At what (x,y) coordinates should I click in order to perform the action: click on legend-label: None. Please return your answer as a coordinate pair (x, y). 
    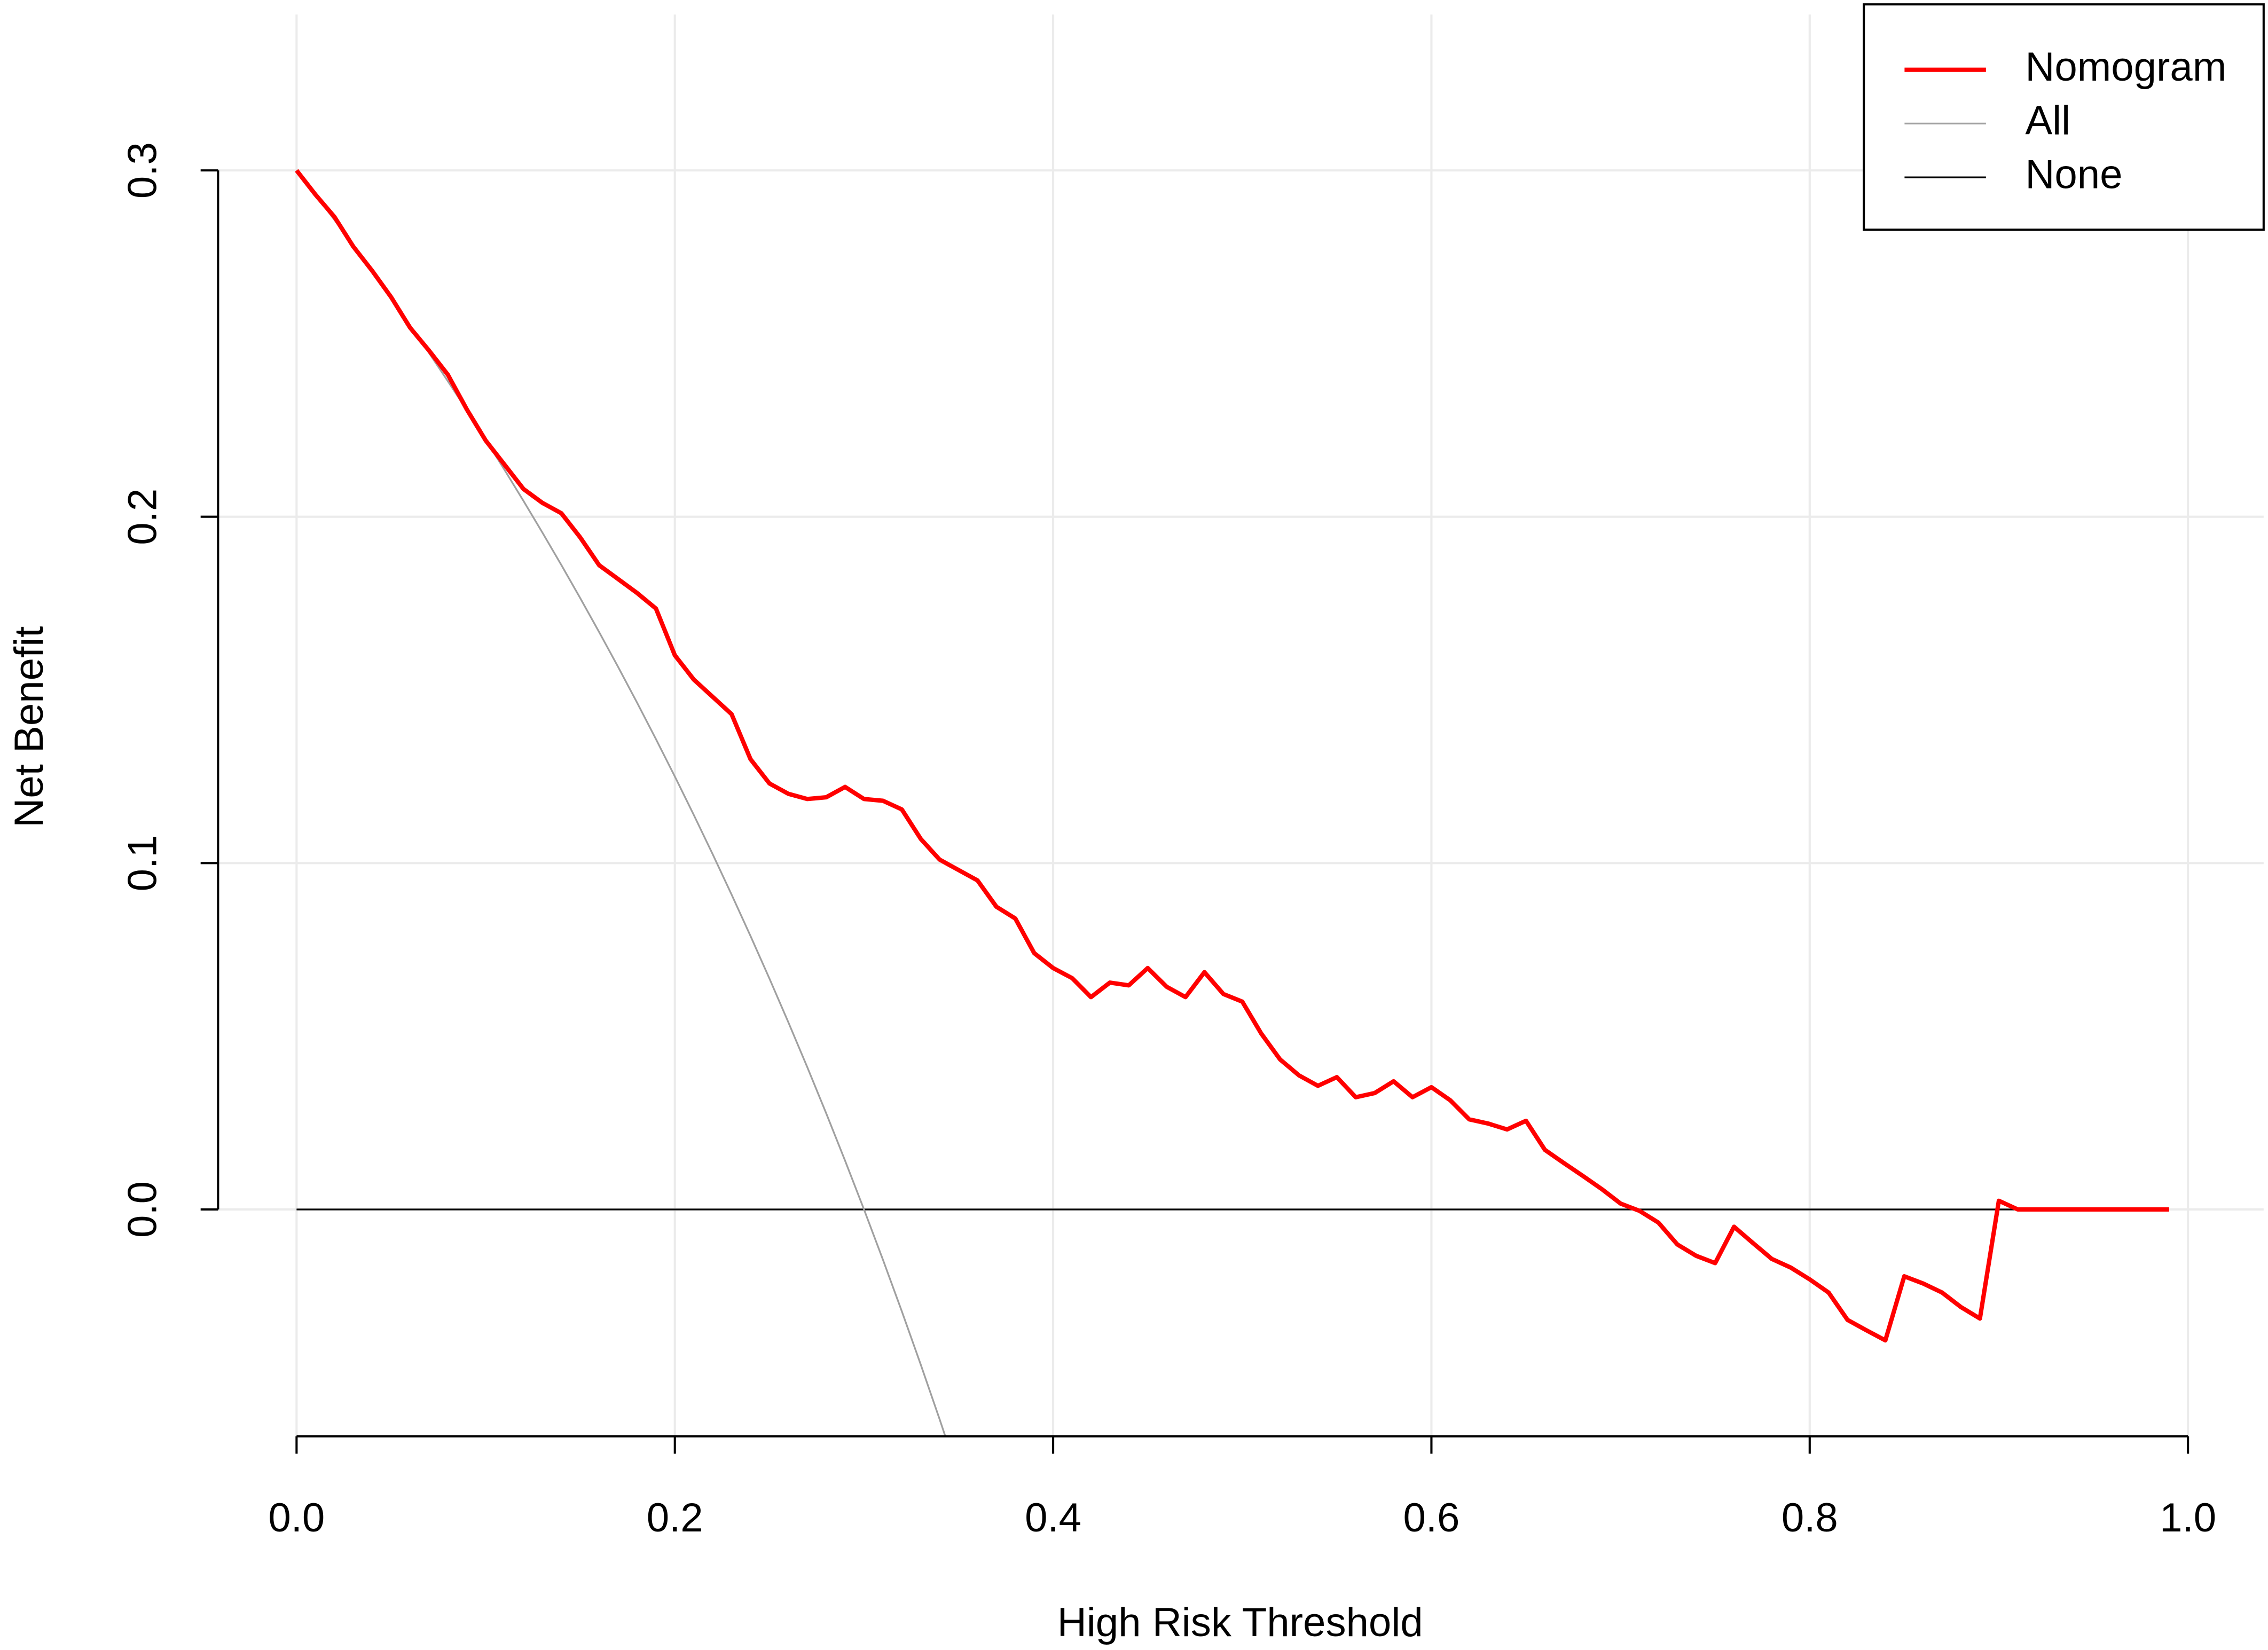
    Looking at the image, I should click on (2073, 174).